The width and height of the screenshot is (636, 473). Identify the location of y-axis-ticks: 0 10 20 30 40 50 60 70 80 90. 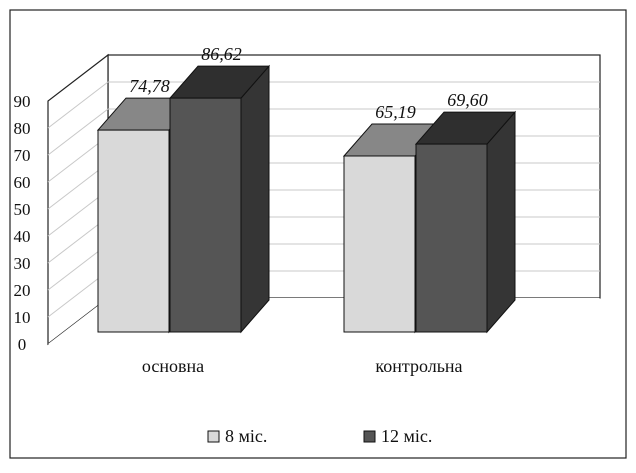
(22, 223).